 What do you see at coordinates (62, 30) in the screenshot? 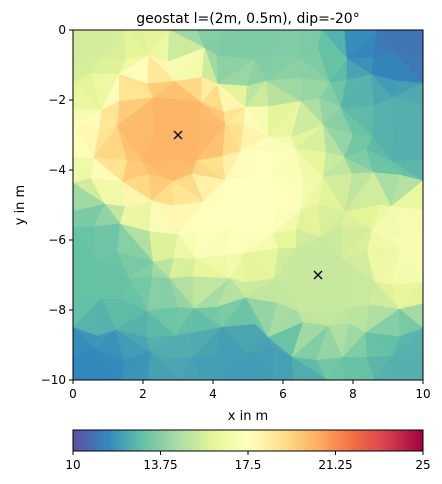
I see `y-tick-label: 0` at bounding box center [62, 30].